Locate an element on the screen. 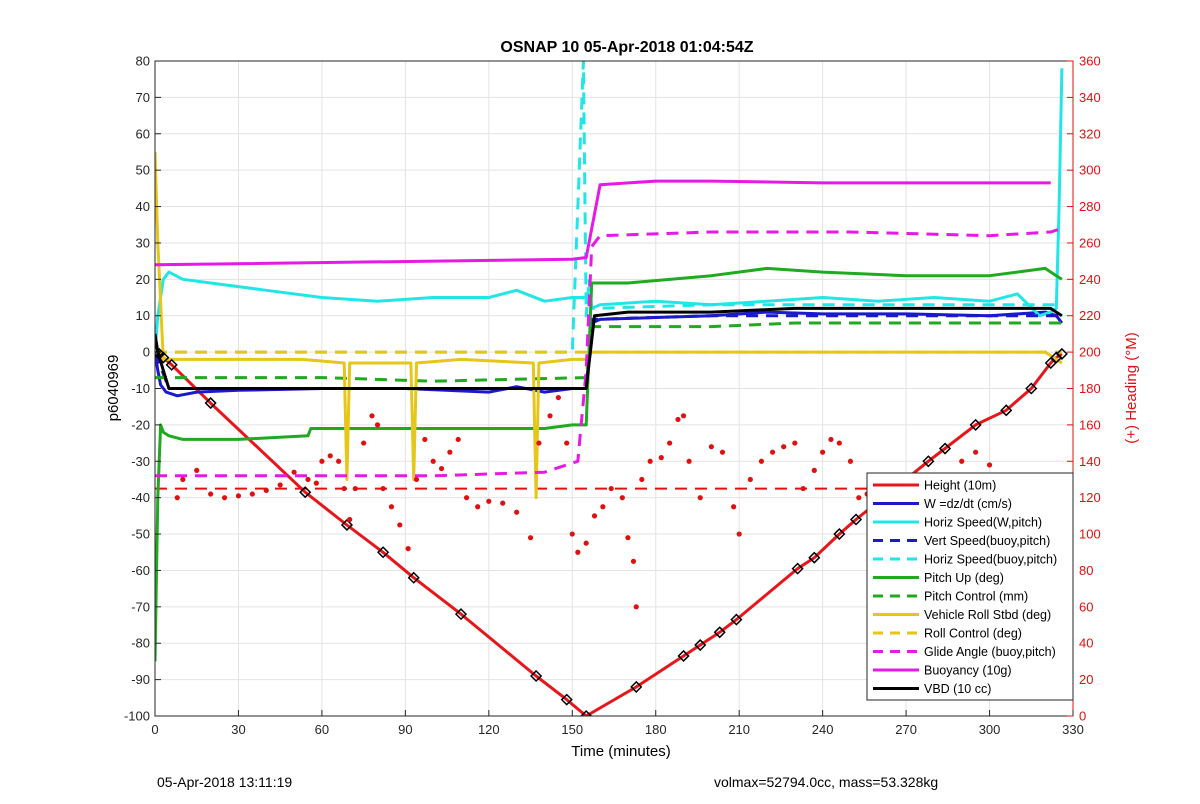 This screenshot has width=1200, height=804. right-y-axis-label: (+) Heading (°M) is located at coordinates (1131, 387).